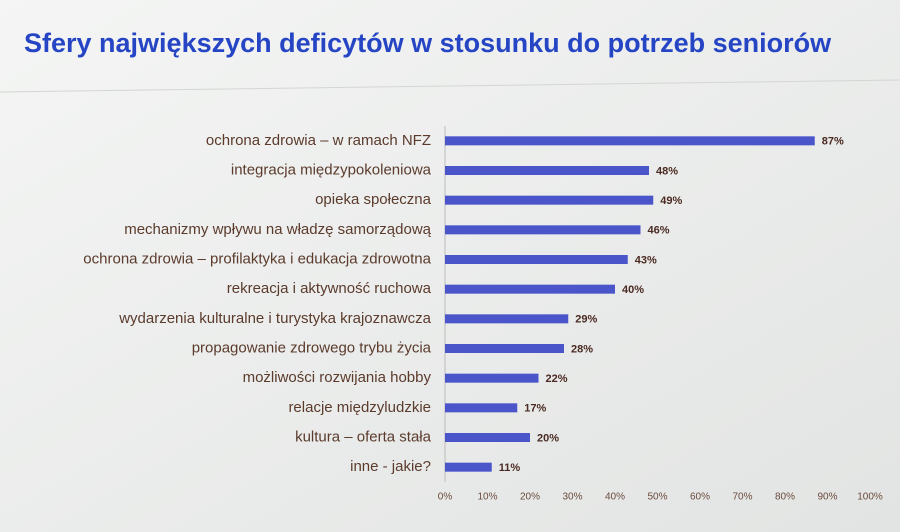 The height and width of the screenshot is (532, 900). What do you see at coordinates (646, 260) in the screenshot?
I see `value-label: 43%` at bounding box center [646, 260].